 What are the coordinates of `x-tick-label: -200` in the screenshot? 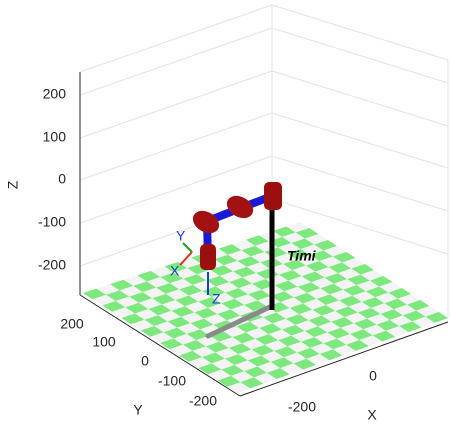 It's located at (302, 407).